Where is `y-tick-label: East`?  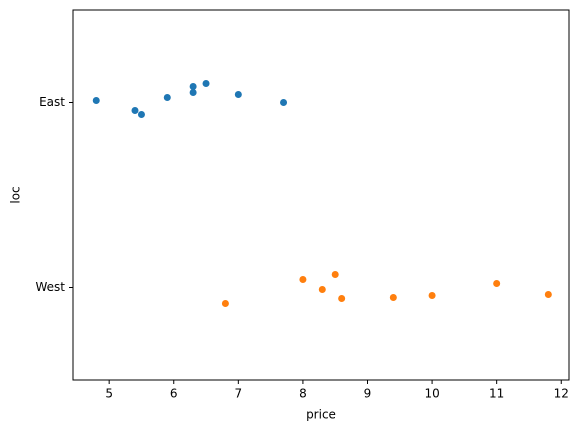 y-tick-label: East is located at coordinates (52, 102).